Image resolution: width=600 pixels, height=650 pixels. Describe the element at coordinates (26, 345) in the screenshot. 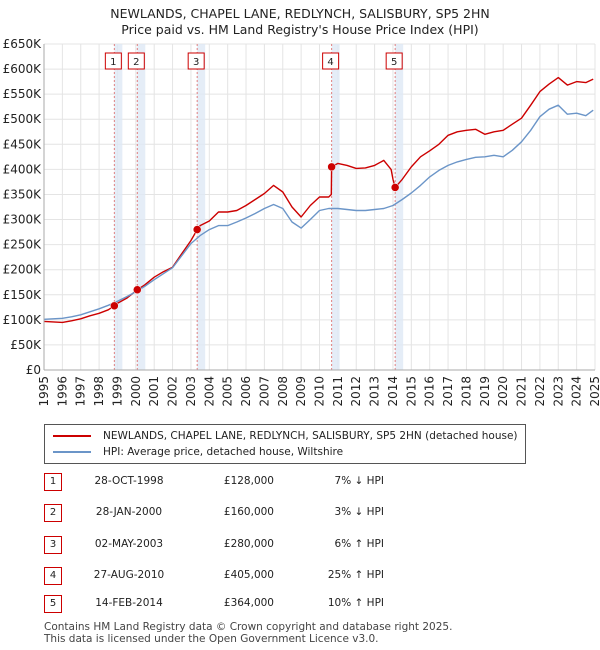

I see `y-tick-label: £50K` at that location.